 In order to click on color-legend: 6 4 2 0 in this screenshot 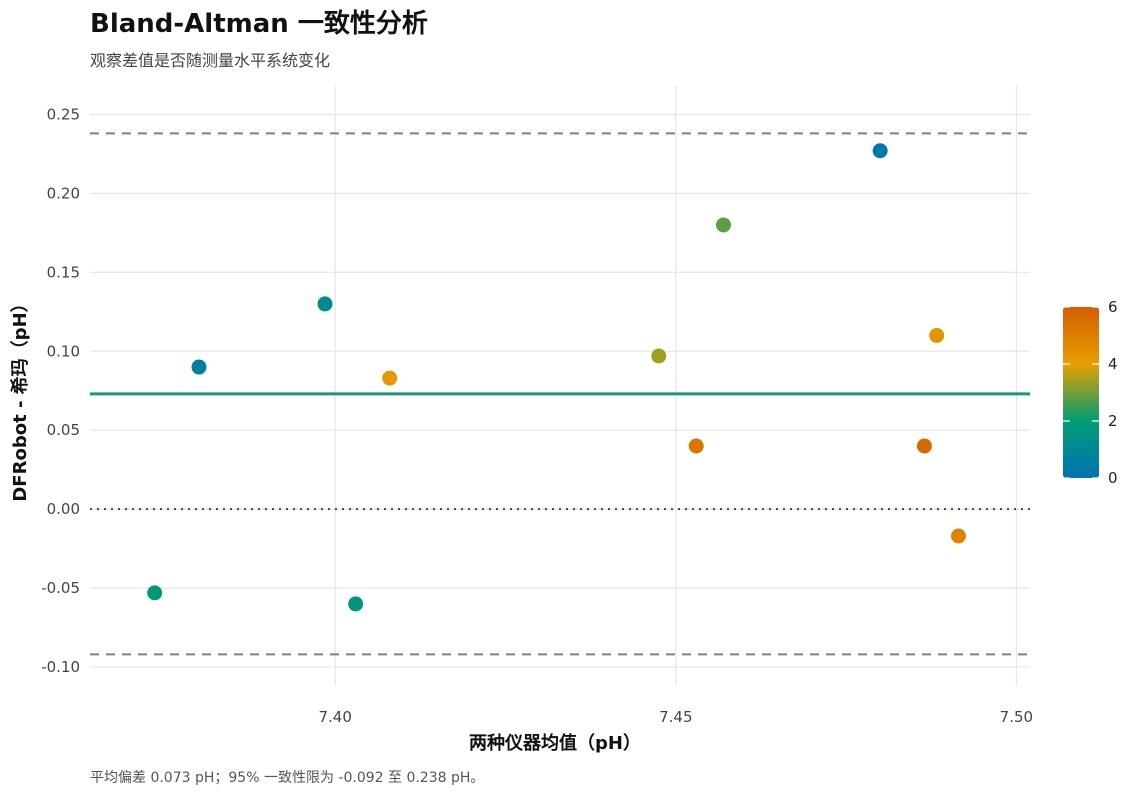, I will do `click(1090, 392)`.